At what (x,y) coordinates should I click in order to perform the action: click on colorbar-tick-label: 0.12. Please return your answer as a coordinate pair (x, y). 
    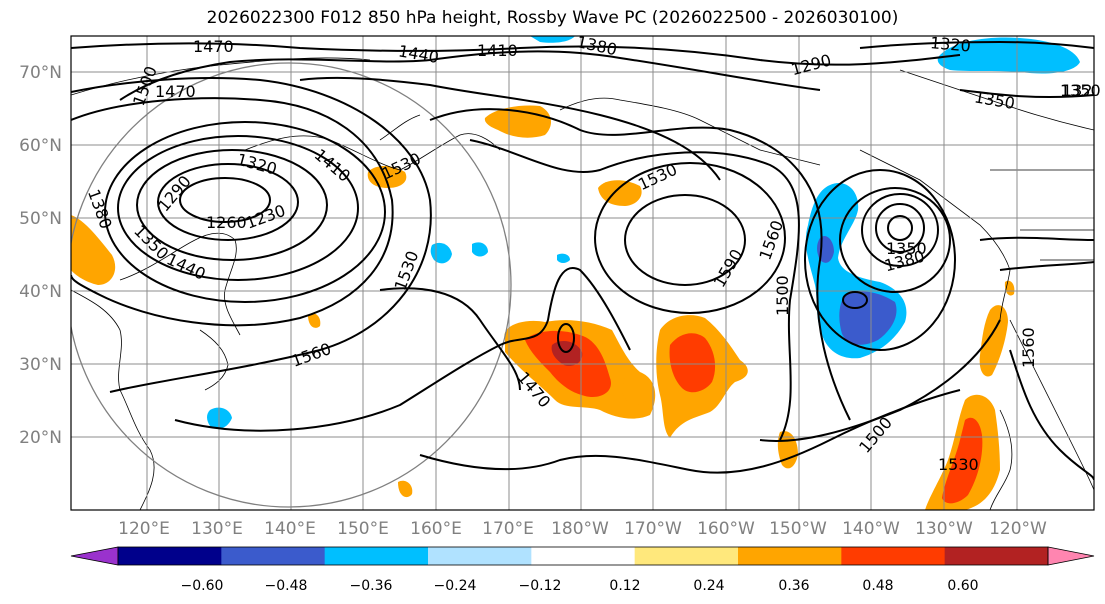
    Looking at the image, I should click on (624, 586).